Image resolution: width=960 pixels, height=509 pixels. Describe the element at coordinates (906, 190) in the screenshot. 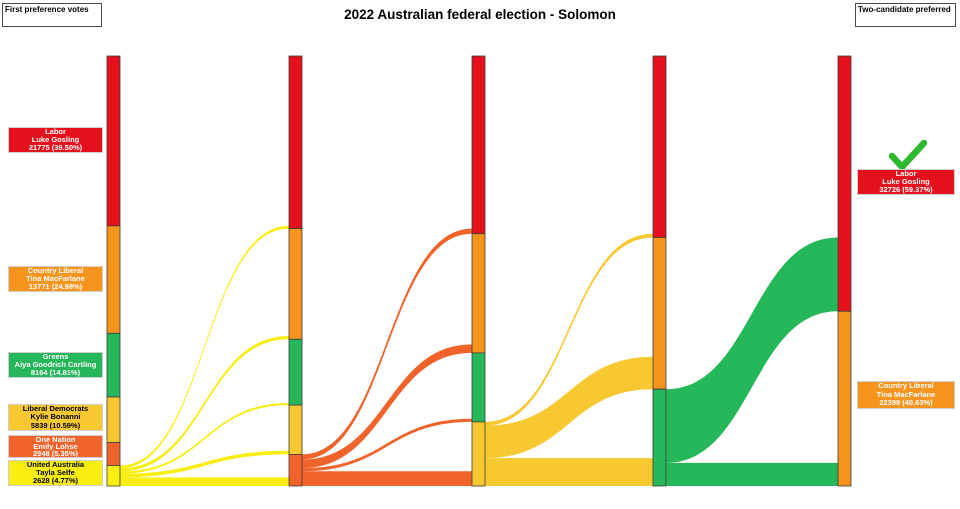

I see `vote-count: 32726 (59.37%)` at that location.